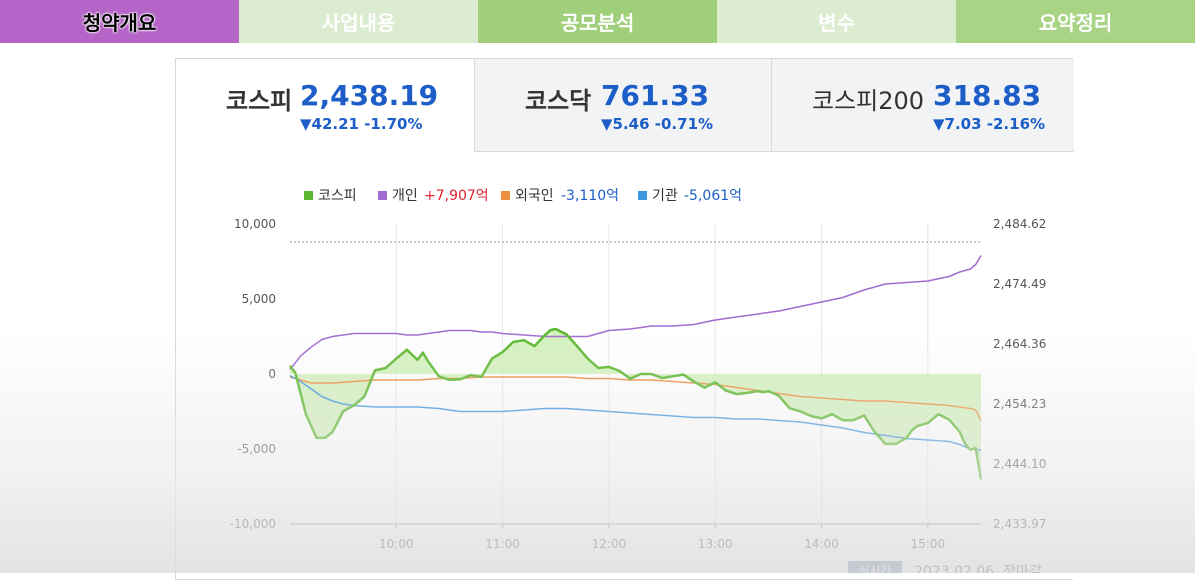 The height and width of the screenshot is (580, 1195). Describe the element at coordinates (713, 196) in the screenshot. I see `institution-legend-amount: -5,061억` at that location.